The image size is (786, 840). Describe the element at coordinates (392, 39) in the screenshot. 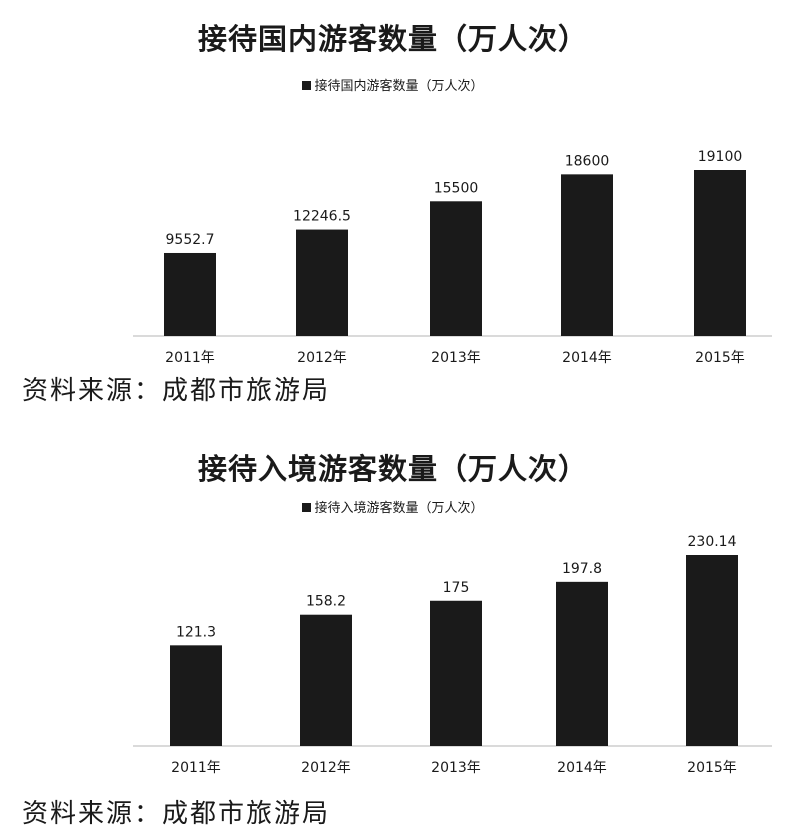

I see `chart-title: 接待国内游客数量（万人次）` at that location.